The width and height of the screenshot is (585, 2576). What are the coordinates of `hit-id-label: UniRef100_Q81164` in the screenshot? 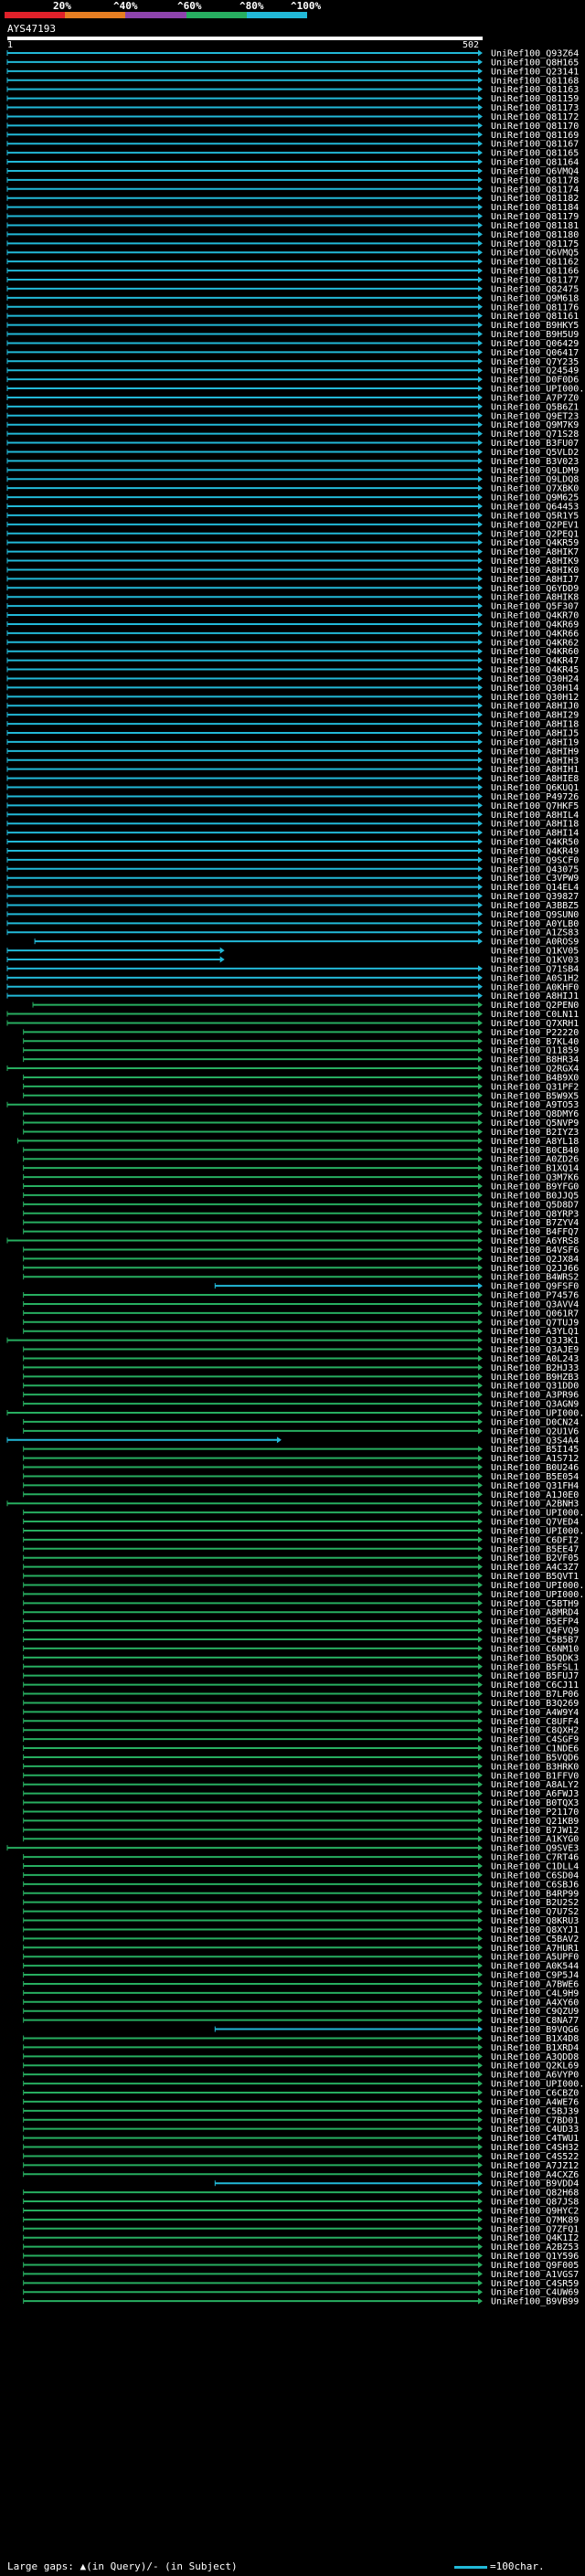 It's located at (535, 163).